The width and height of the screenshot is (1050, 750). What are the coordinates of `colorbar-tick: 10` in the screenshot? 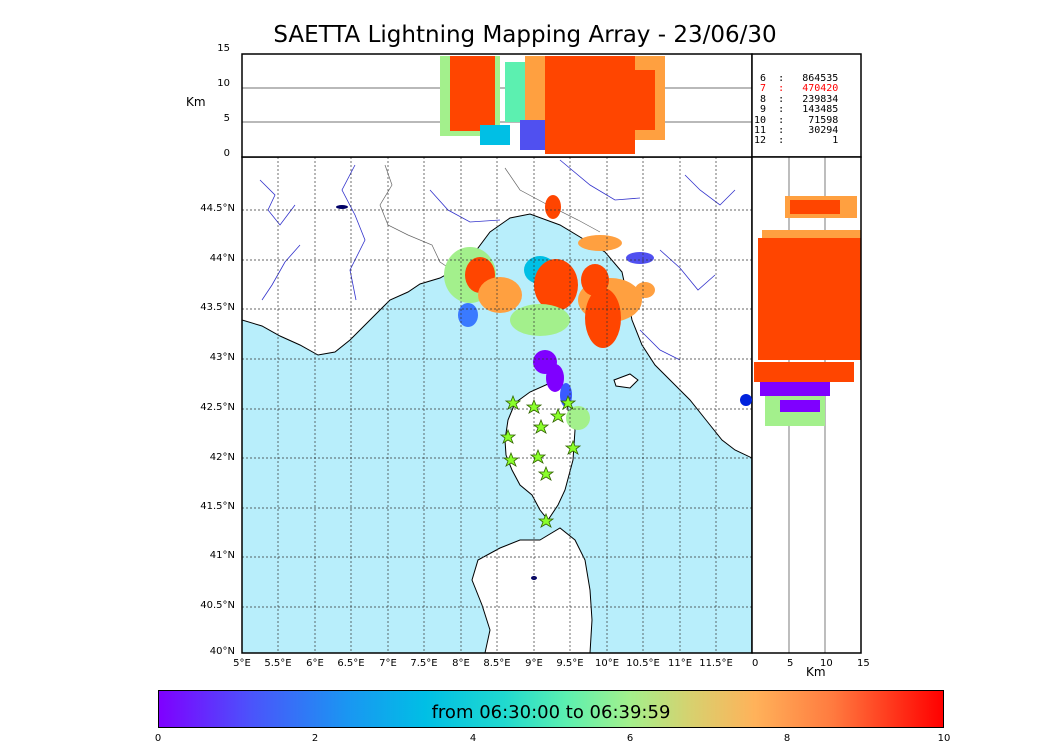 It's located at (944, 738).